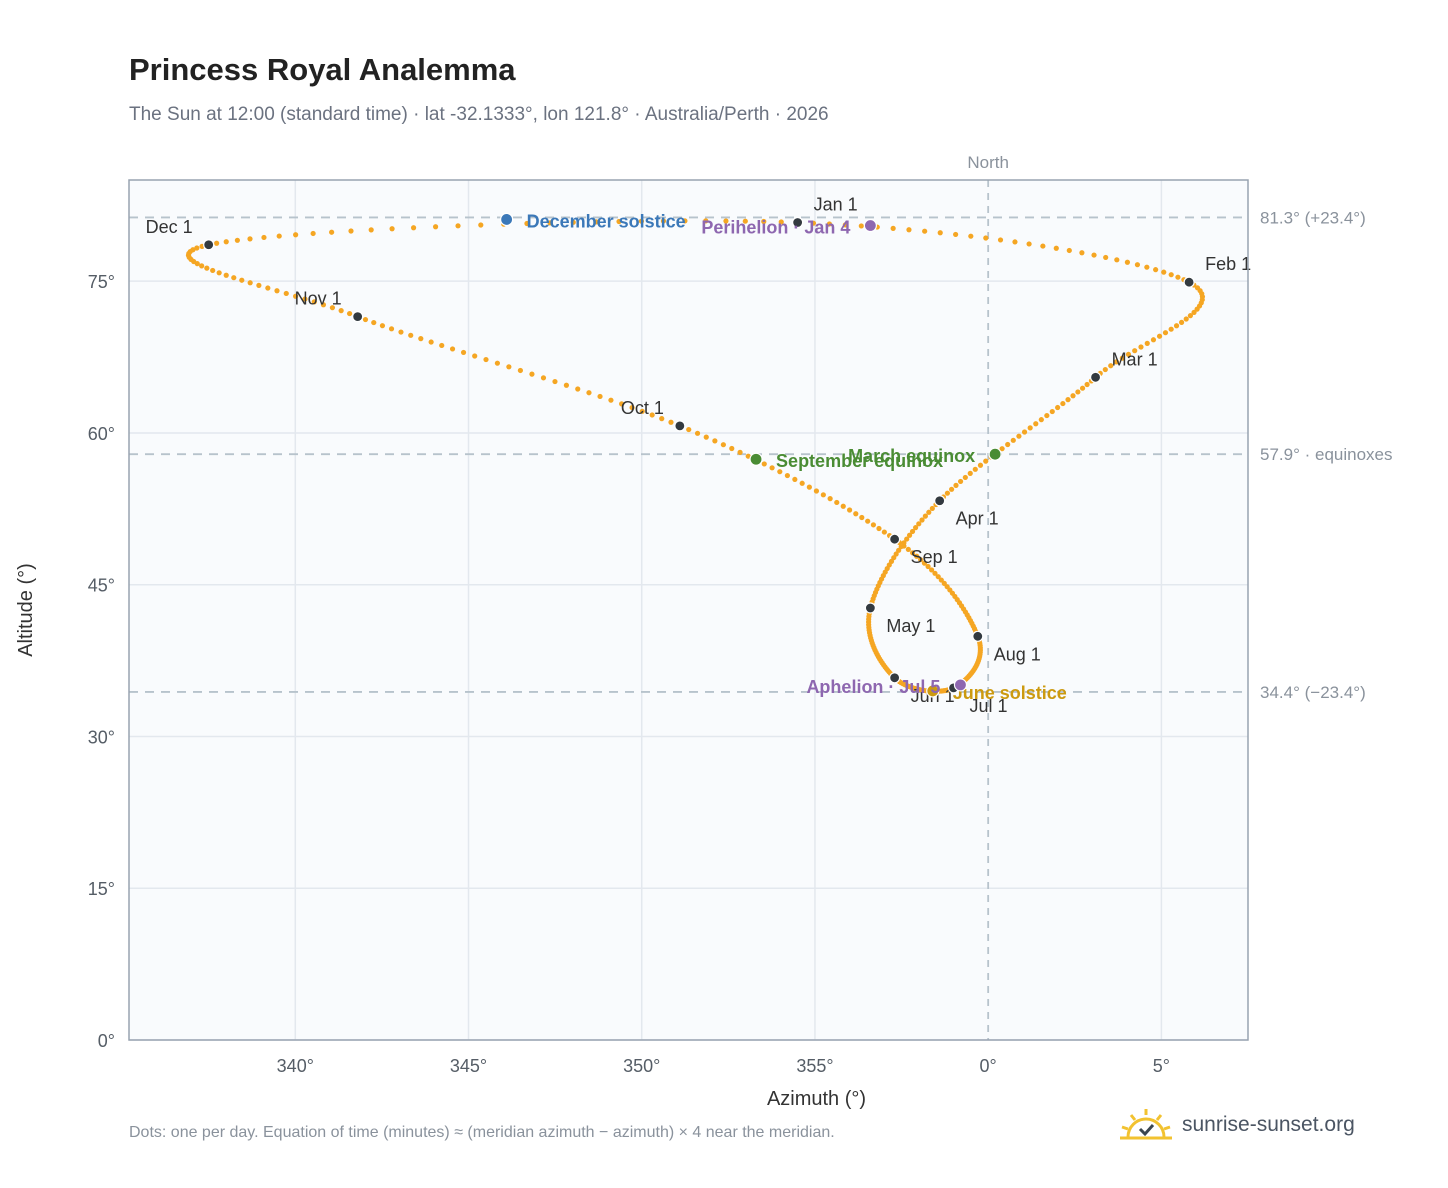 The height and width of the screenshot is (1188, 1448). I want to click on y-tick-label: 60°, so click(101, 434).